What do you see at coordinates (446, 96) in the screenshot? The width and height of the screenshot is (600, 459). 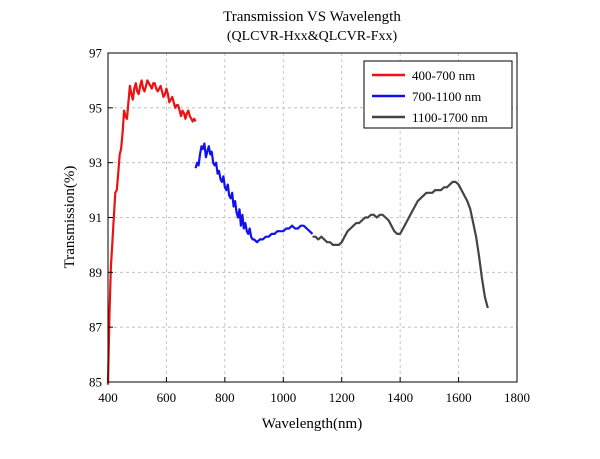 I see `legend-label-2: 700-1100 nm` at bounding box center [446, 96].